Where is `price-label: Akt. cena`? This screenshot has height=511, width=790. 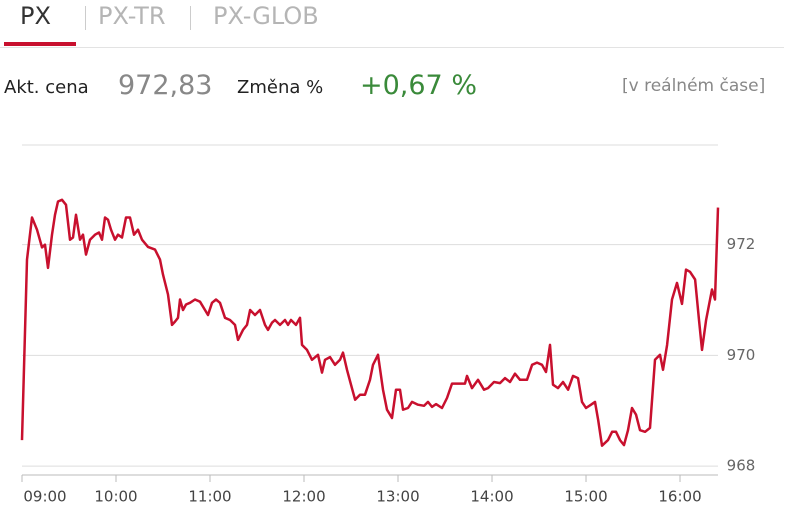
price-label: Akt. cena is located at coordinates (46, 87).